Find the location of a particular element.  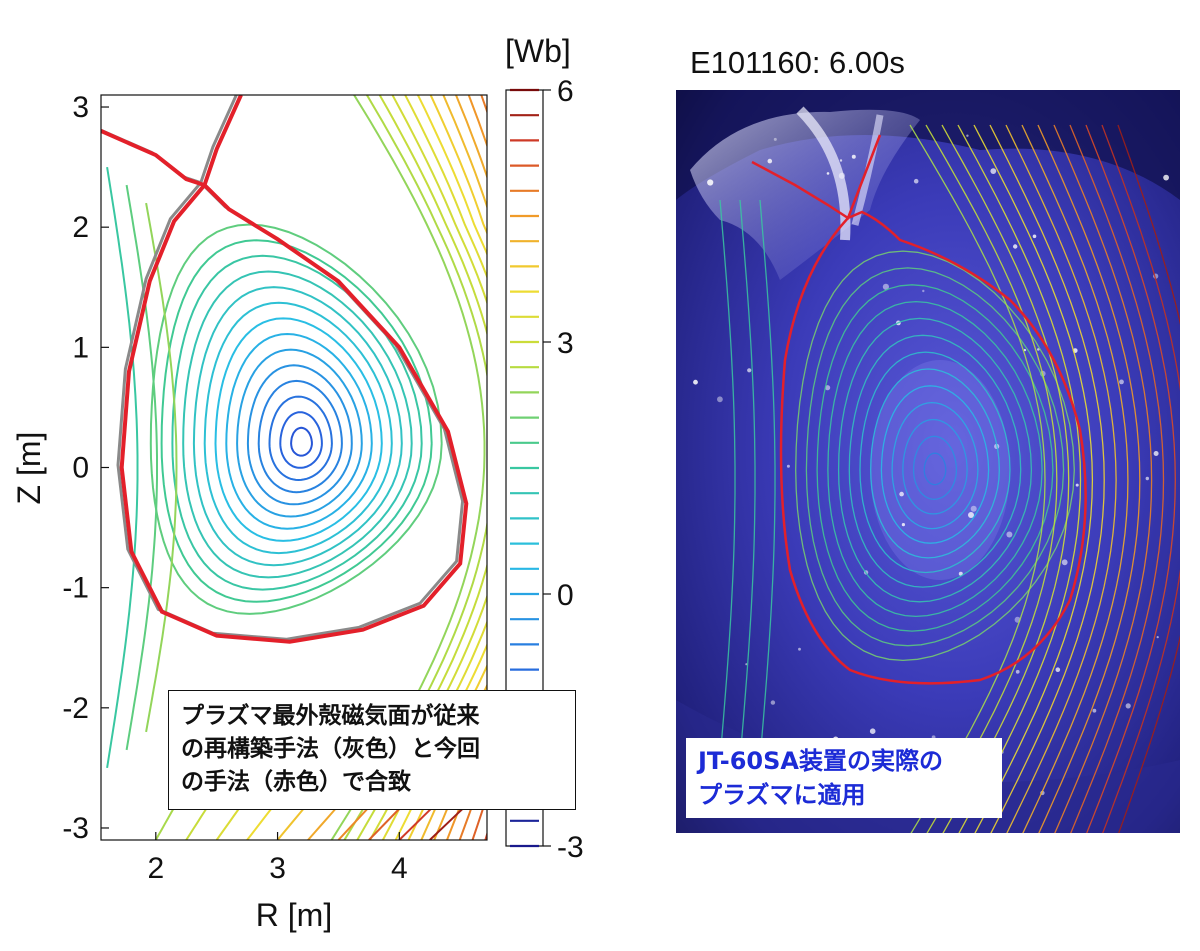

conventional-divertor-leg is located at coordinates (218, 139).